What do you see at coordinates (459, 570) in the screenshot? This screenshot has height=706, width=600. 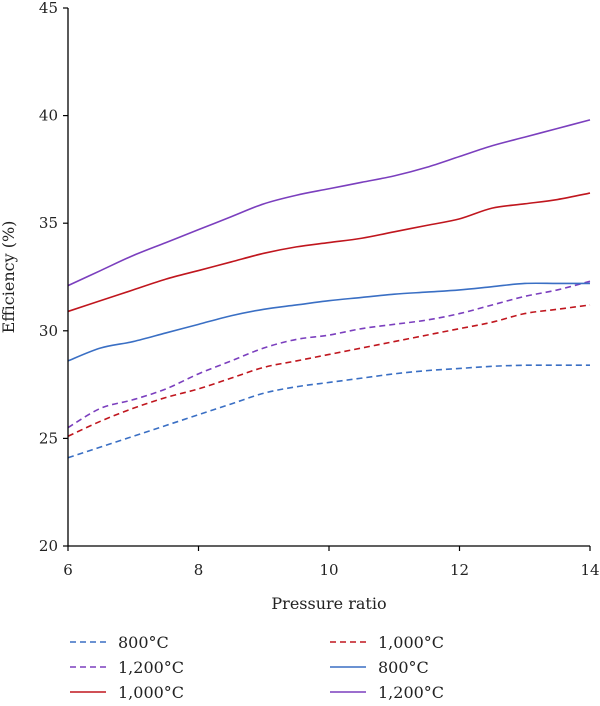 I see `x-tick-label: 12` at bounding box center [459, 570].